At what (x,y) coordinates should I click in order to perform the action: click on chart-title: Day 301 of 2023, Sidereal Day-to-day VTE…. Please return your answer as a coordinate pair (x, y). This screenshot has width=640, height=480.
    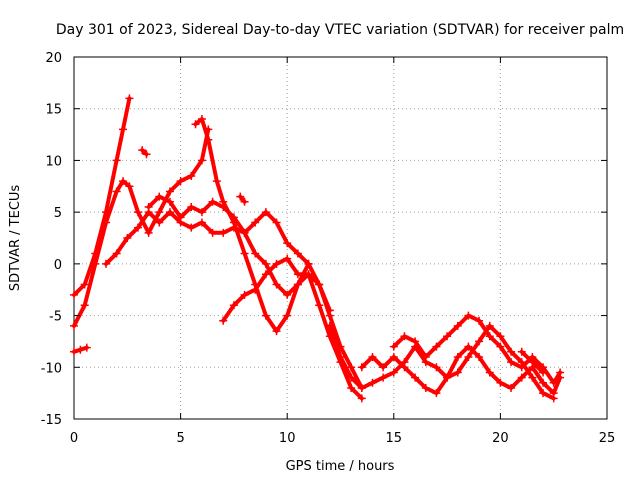
    Looking at the image, I should click on (340, 30).